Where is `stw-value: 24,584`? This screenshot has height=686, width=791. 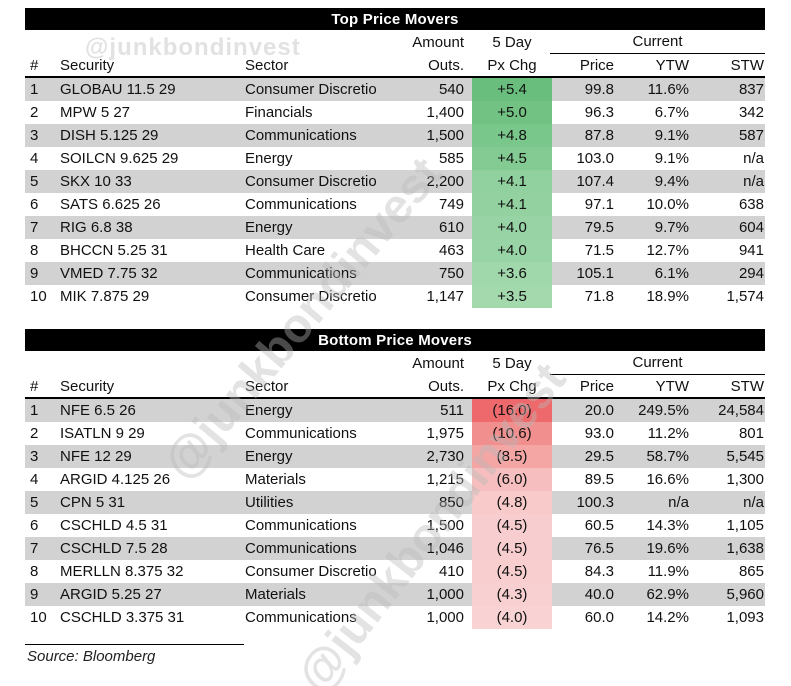 stw-value: 24,584 is located at coordinates (741, 410).